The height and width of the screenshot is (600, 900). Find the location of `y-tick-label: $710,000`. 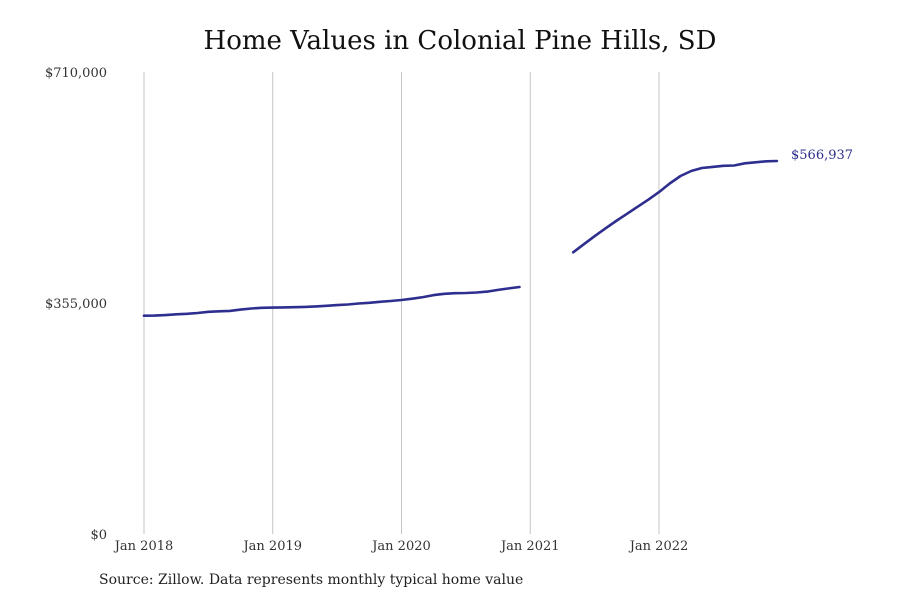

y-tick-label: $710,000 is located at coordinates (76, 73).